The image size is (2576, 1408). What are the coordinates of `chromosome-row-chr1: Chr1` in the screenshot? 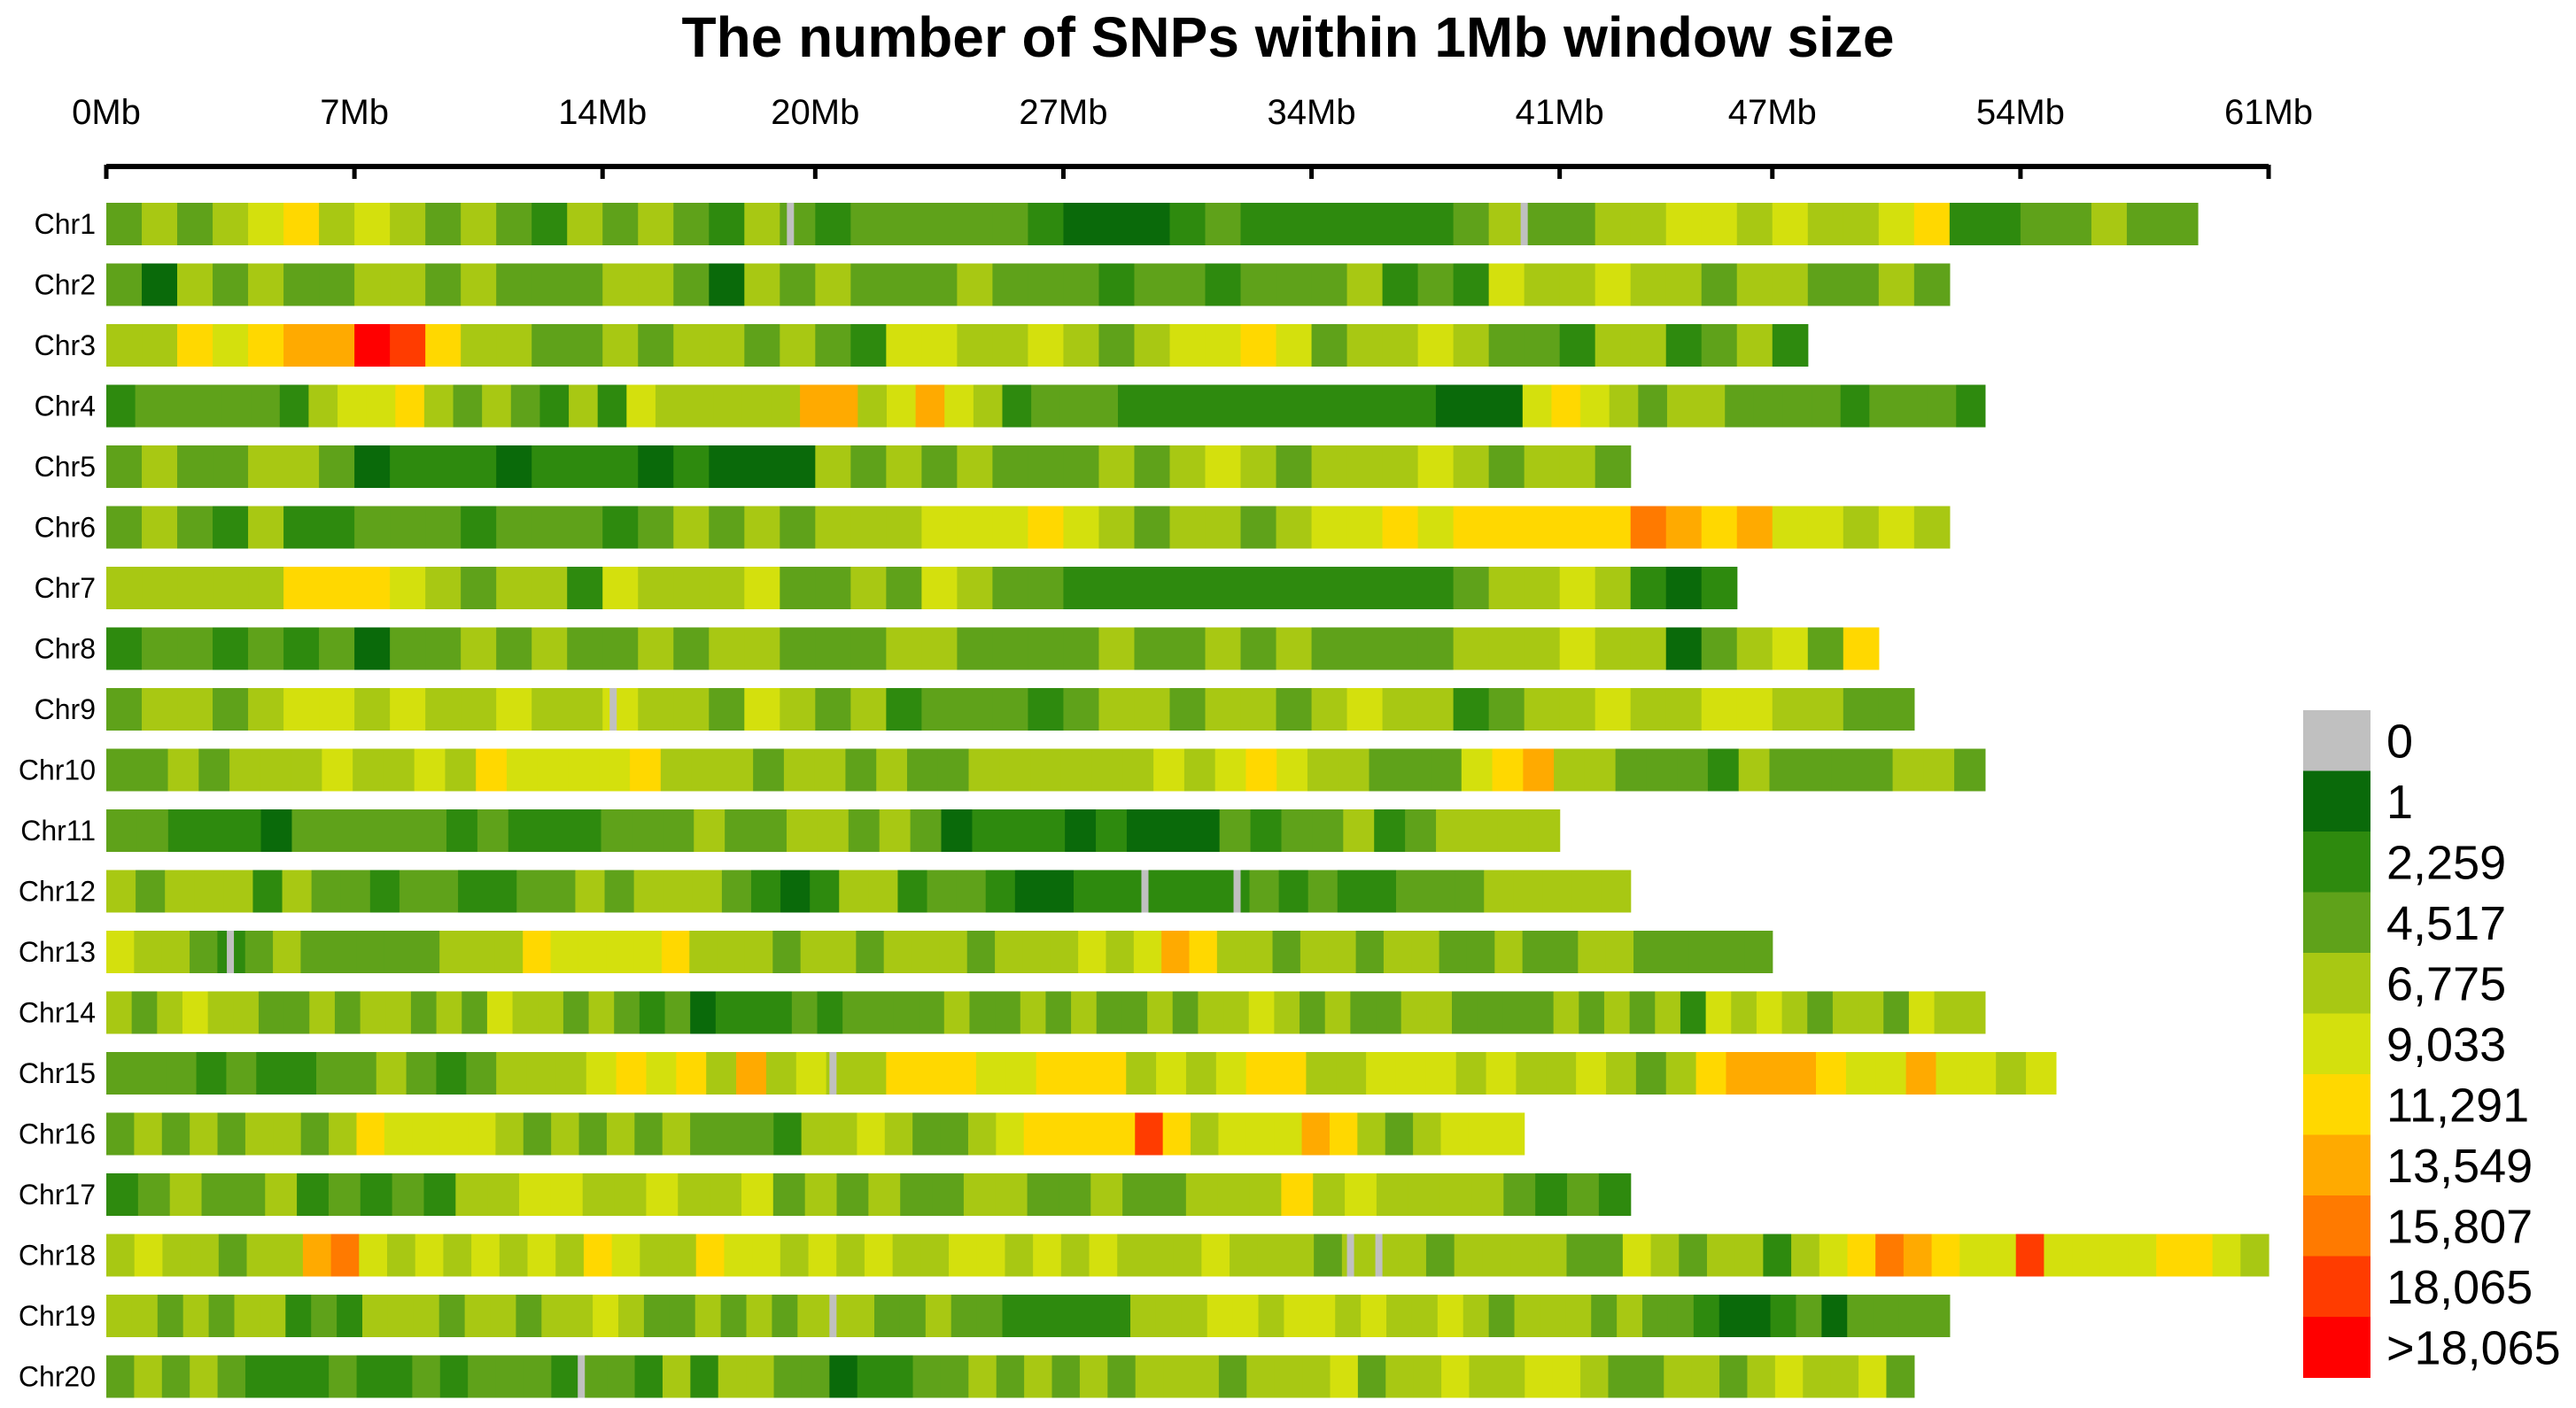 It's located at (1117, 224).